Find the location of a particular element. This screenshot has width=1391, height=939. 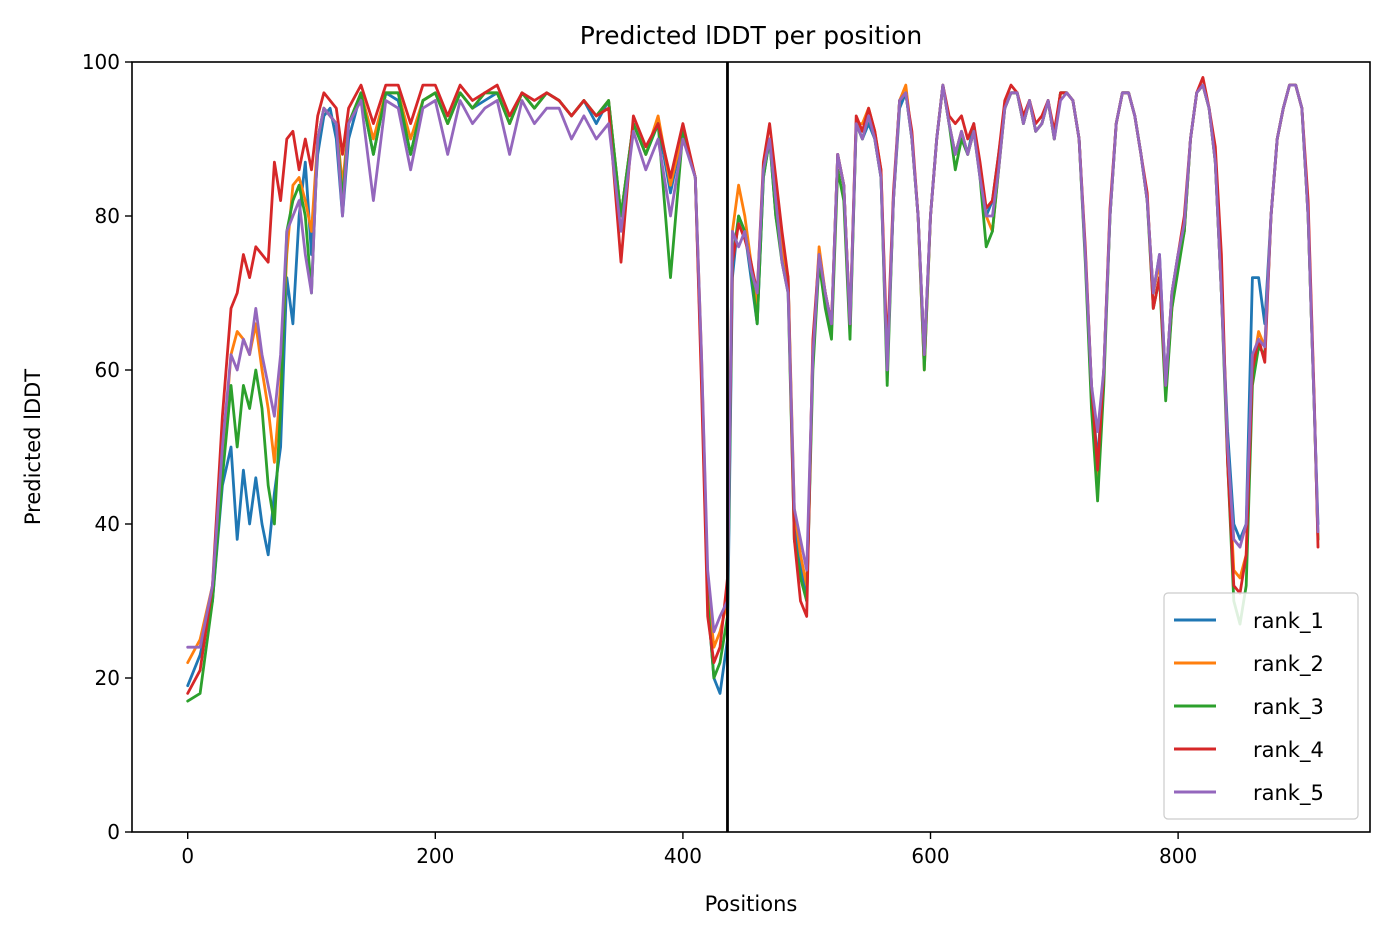

x-tick-label: 400 is located at coordinates (683, 856).